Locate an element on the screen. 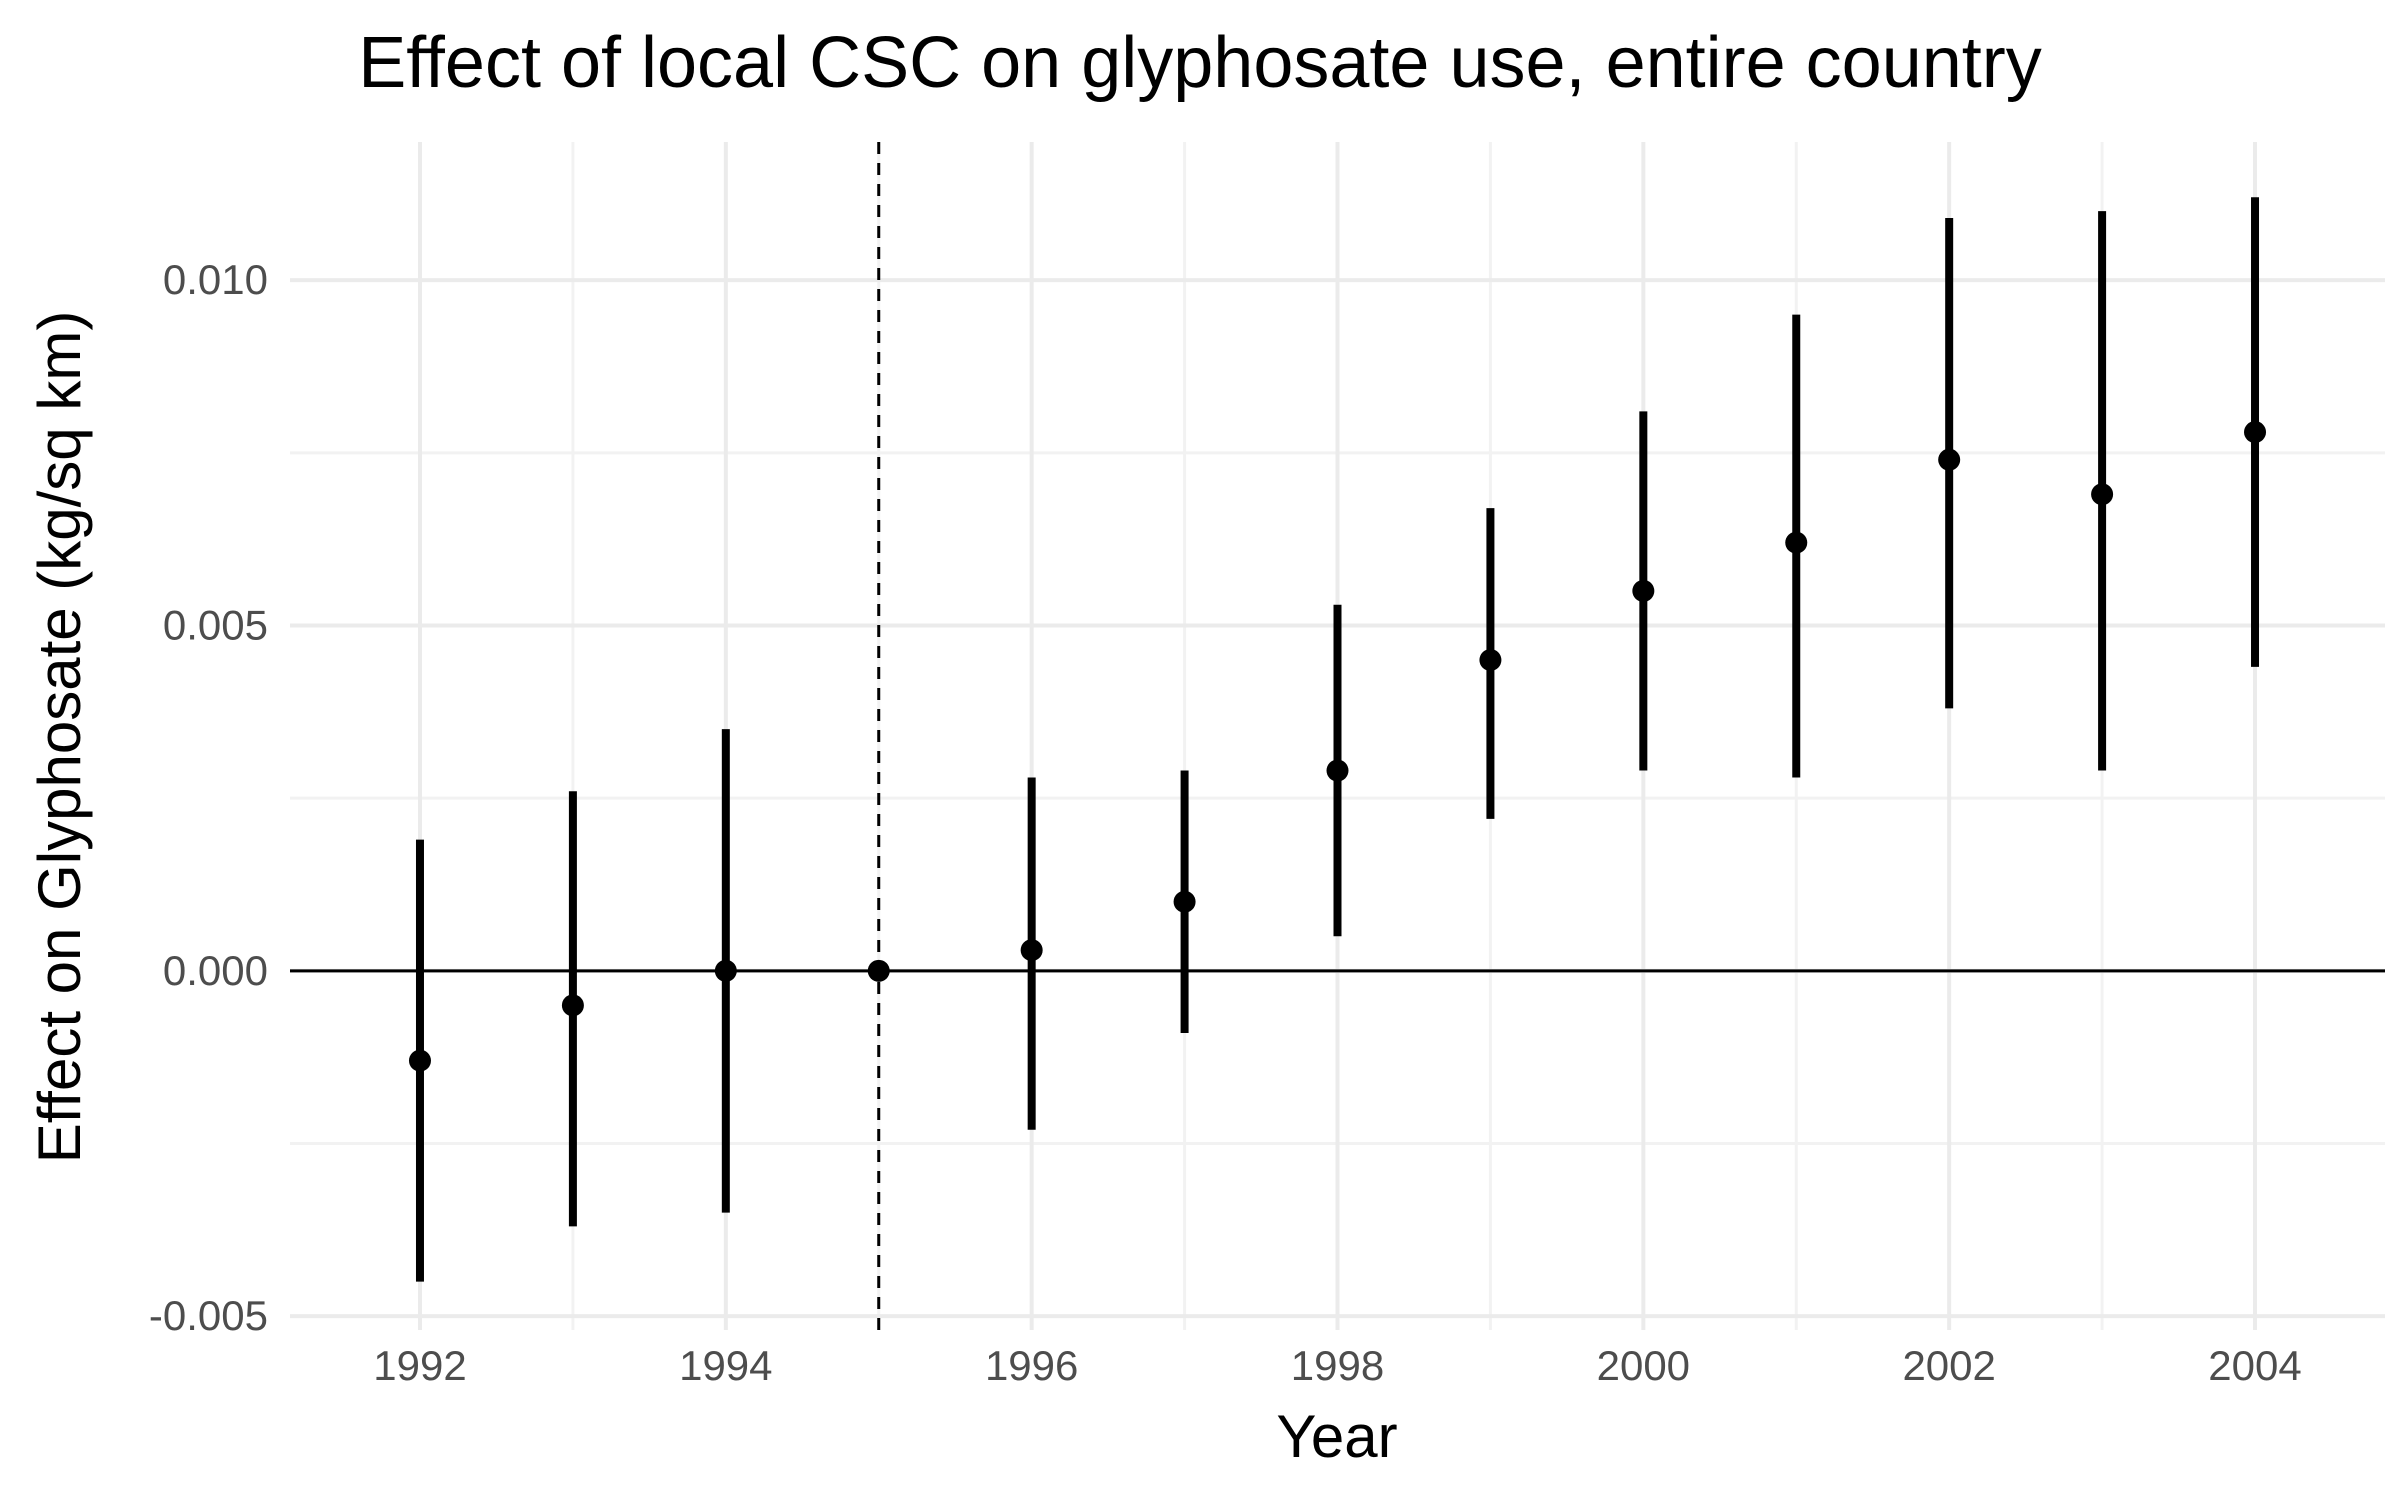 The image size is (2400, 1500). x-tick-label: 2000 is located at coordinates (1643, 1365).